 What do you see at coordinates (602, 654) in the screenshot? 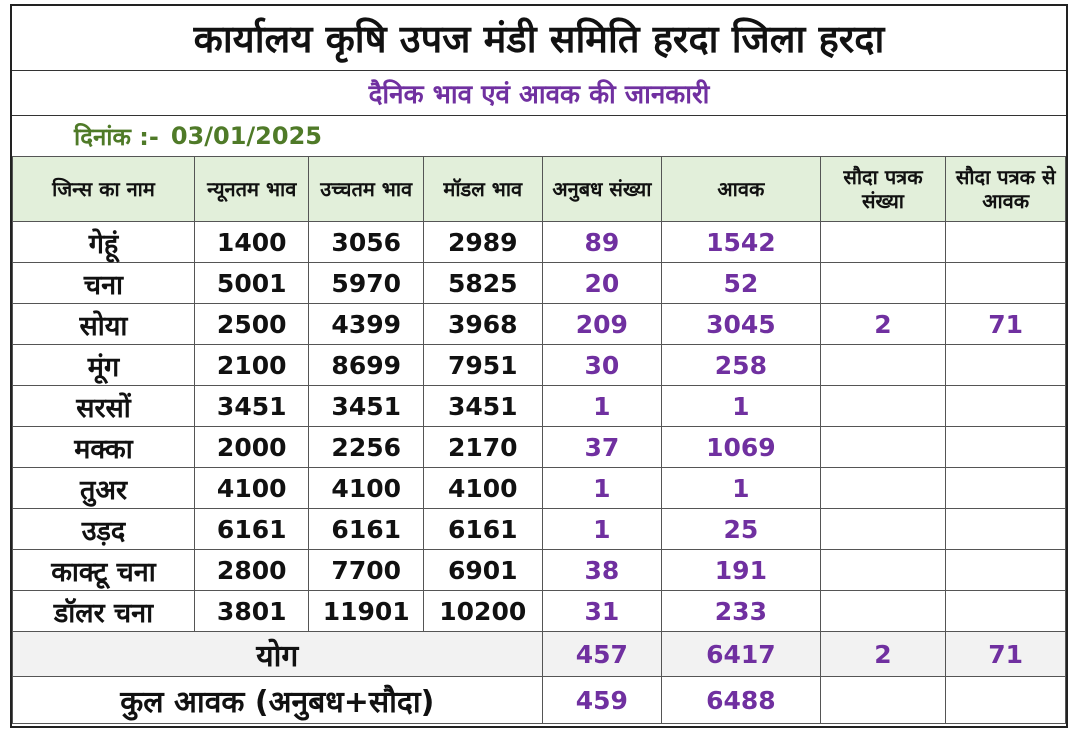
I see `total-anubandh: 457` at bounding box center [602, 654].